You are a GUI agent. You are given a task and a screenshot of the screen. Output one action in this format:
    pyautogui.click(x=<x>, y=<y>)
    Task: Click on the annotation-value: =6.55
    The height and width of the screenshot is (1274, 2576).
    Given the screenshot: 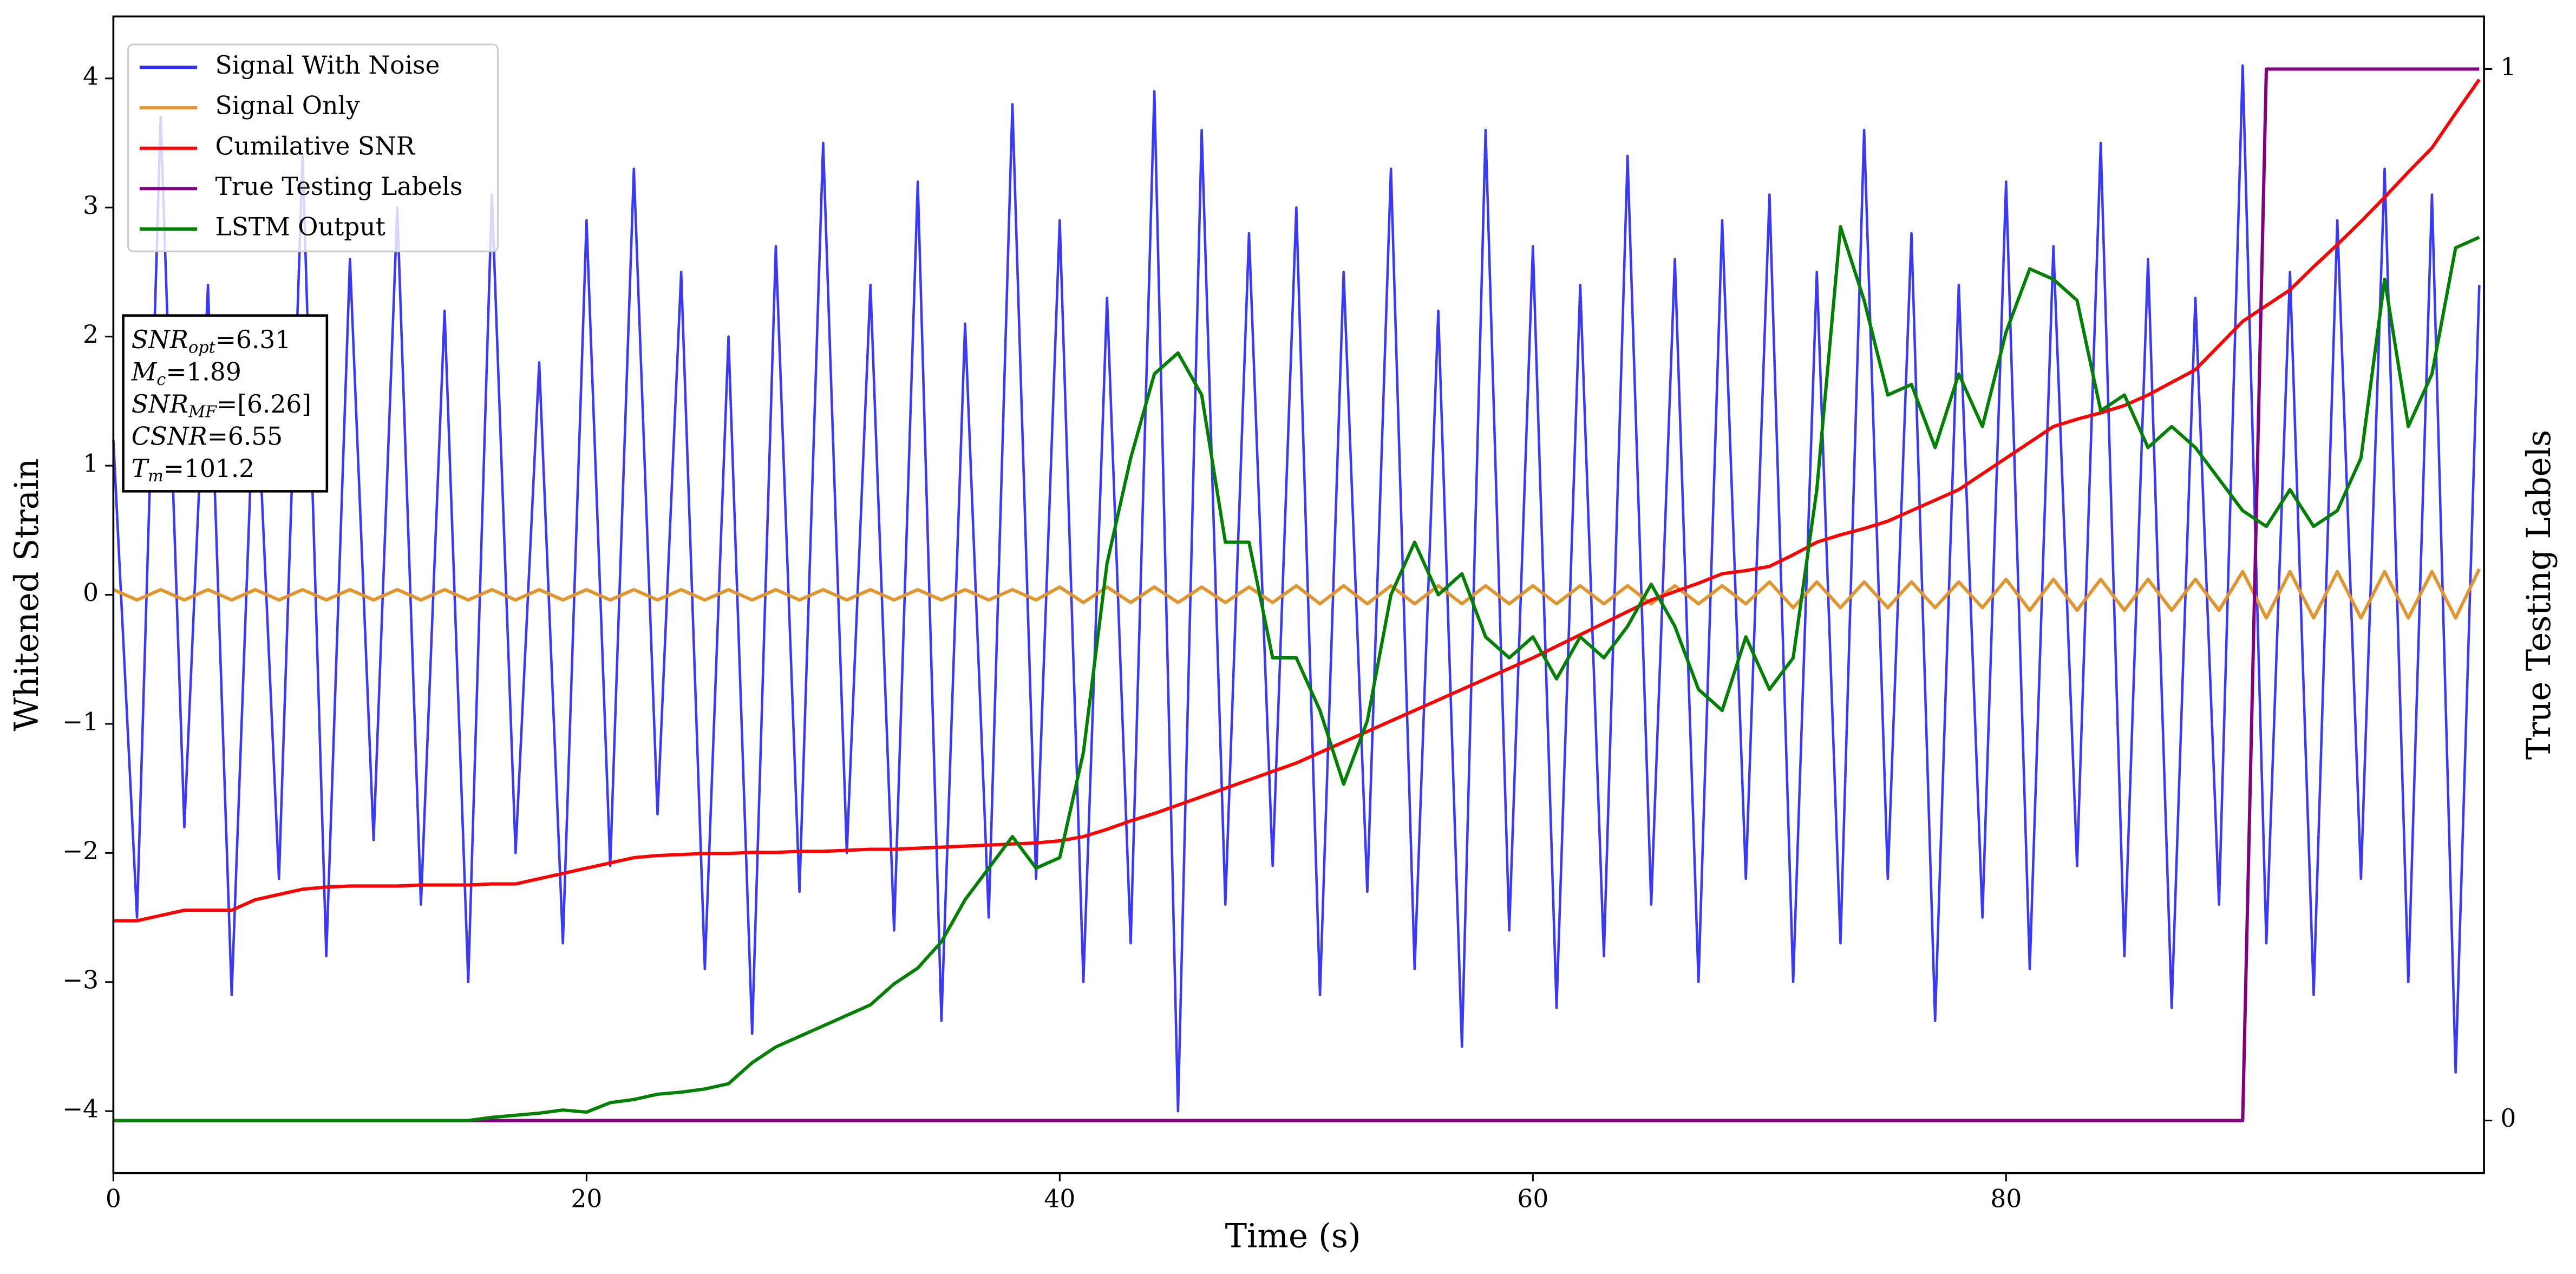 What is the action you would take?
    pyautogui.click(x=245, y=436)
    